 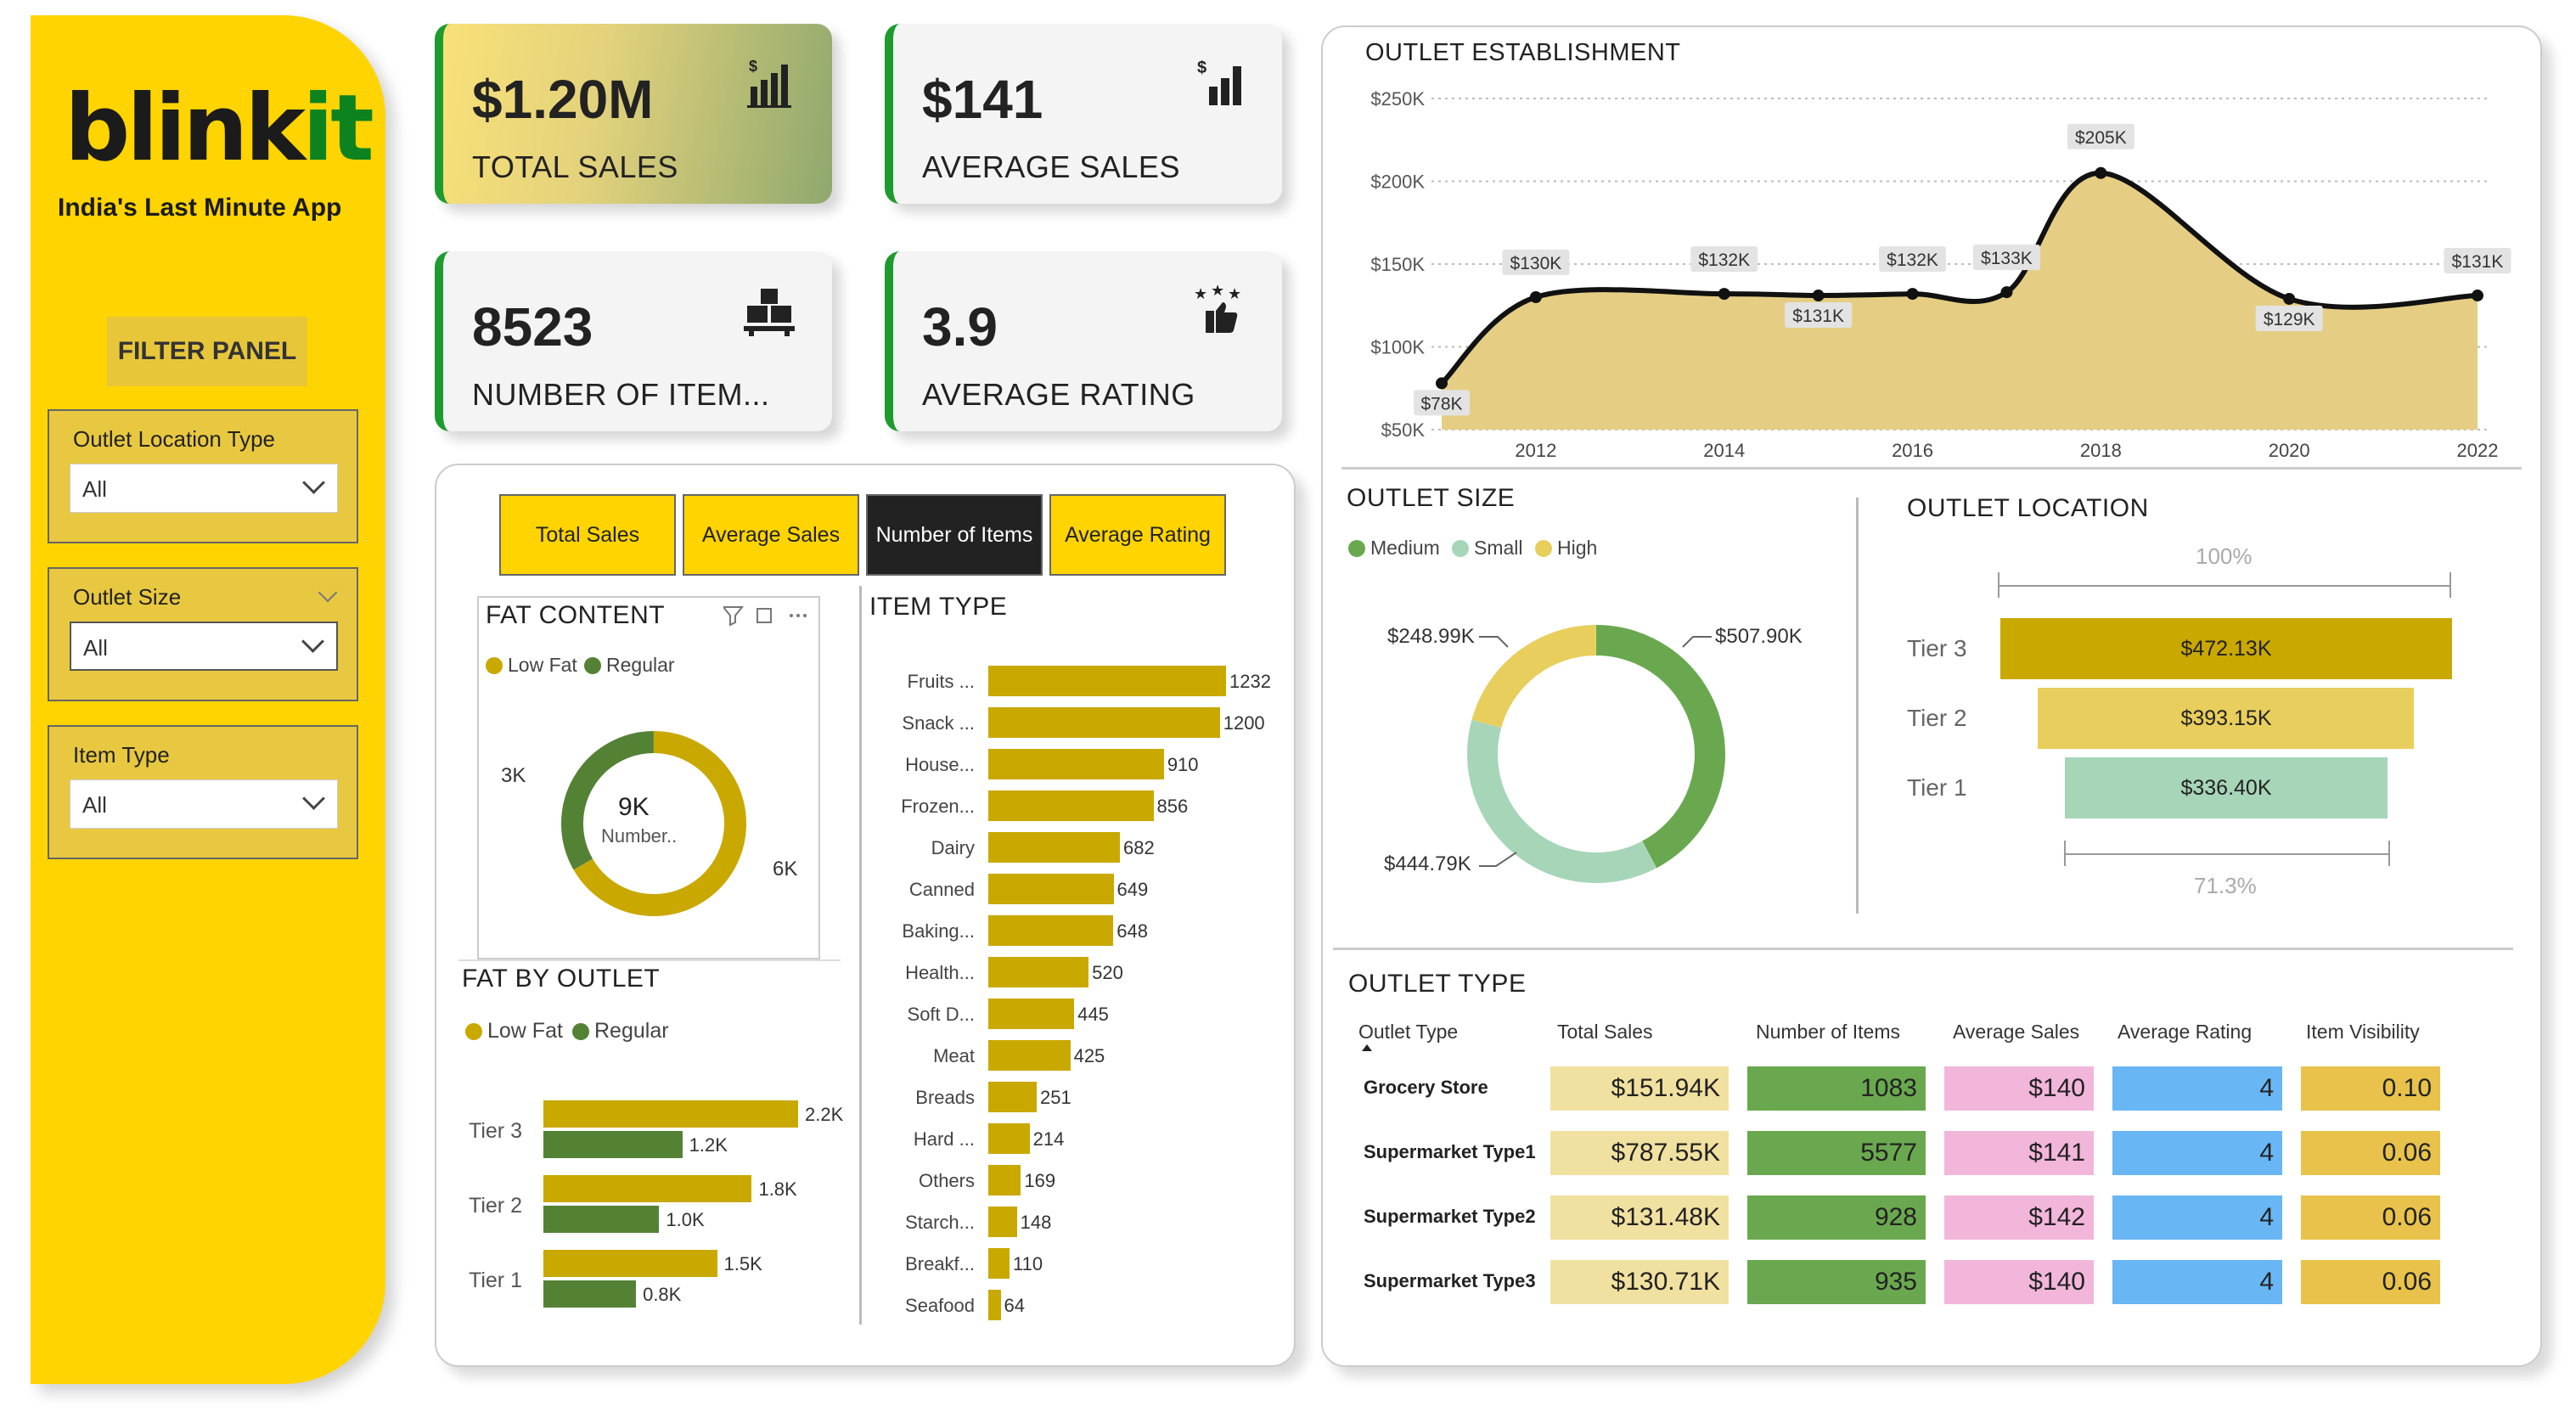 I want to click on outlet-location-type-dropdown: All, so click(x=204, y=488).